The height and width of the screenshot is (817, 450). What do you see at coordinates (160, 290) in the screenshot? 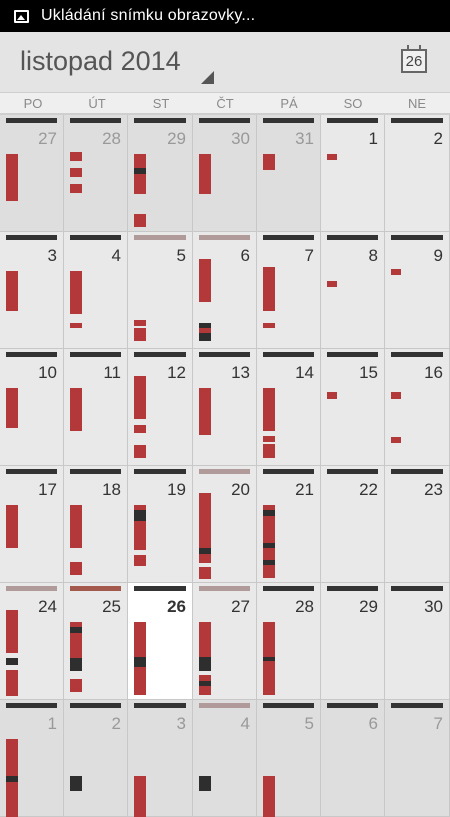
I see `day-cell-week-row-2-wed: 5` at bounding box center [160, 290].